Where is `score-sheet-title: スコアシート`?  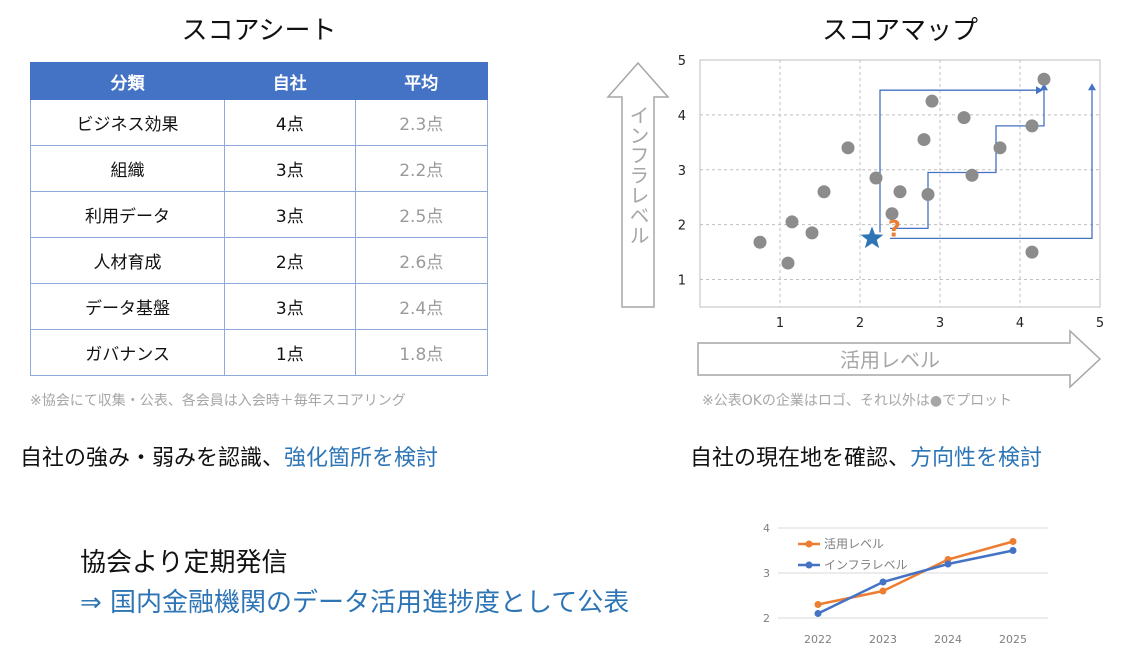 score-sheet-title: スコアシート is located at coordinates (259, 31).